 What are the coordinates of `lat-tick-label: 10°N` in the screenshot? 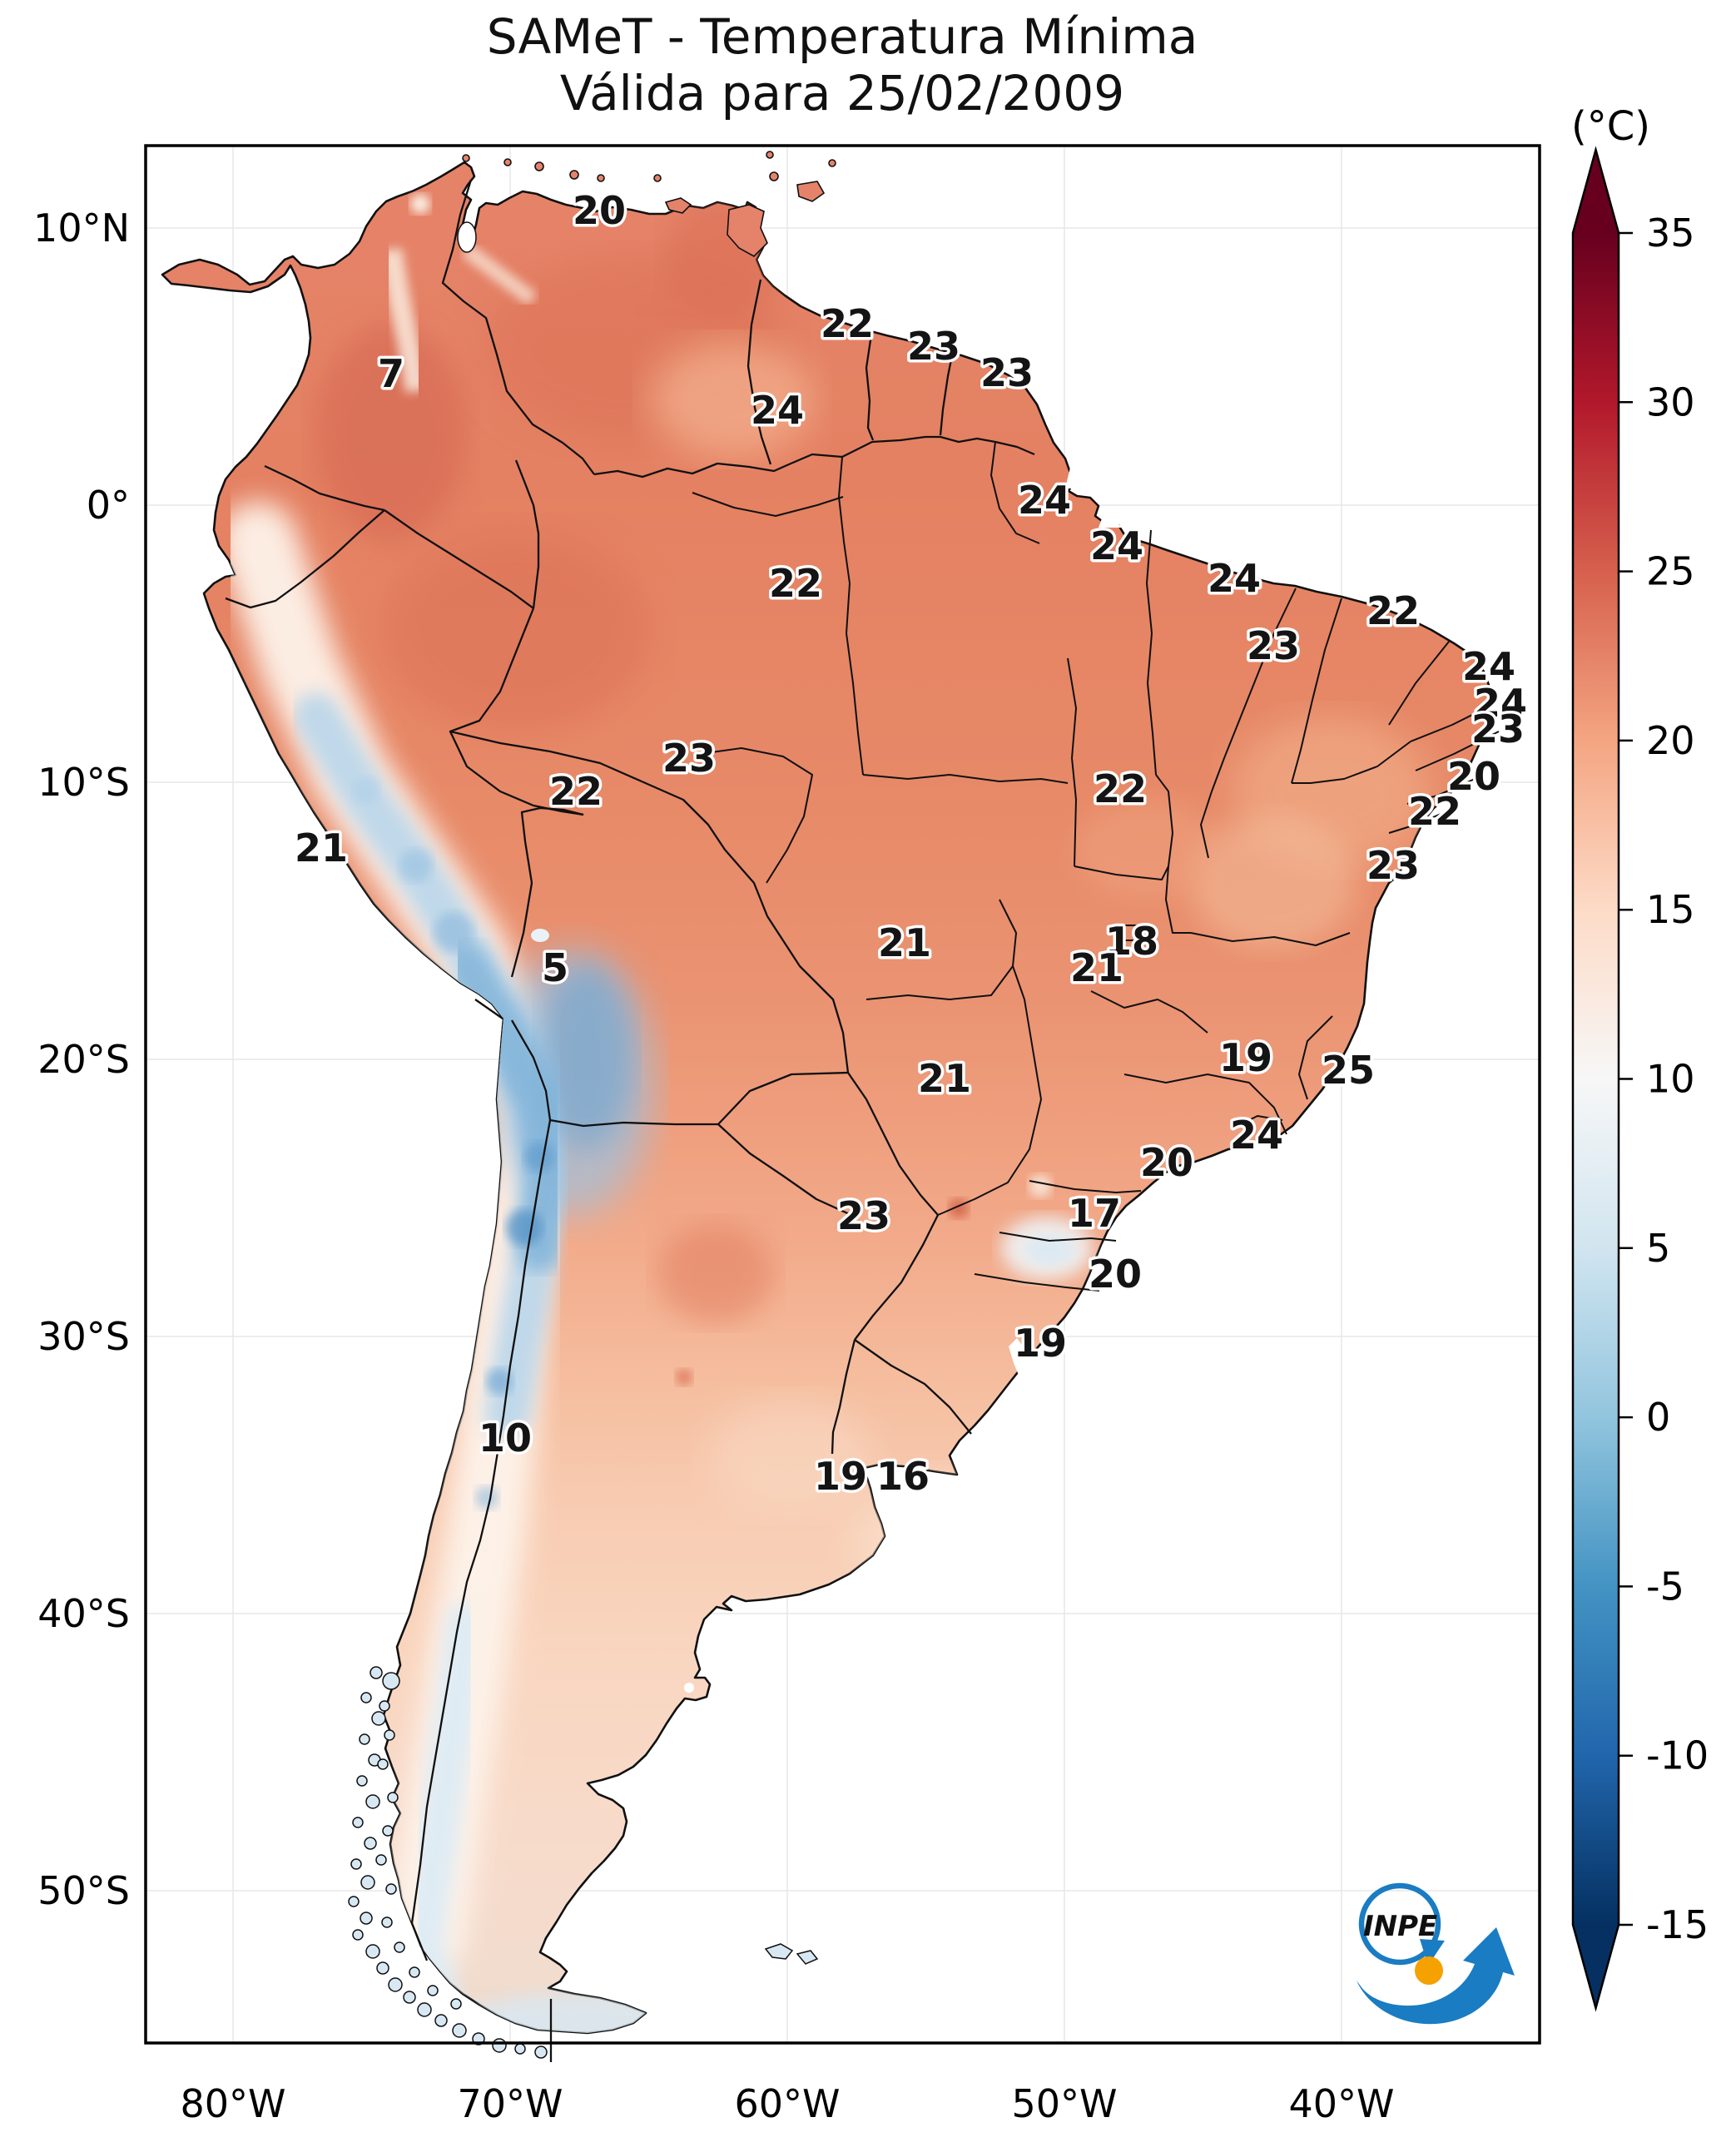 It's located at (81, 228).